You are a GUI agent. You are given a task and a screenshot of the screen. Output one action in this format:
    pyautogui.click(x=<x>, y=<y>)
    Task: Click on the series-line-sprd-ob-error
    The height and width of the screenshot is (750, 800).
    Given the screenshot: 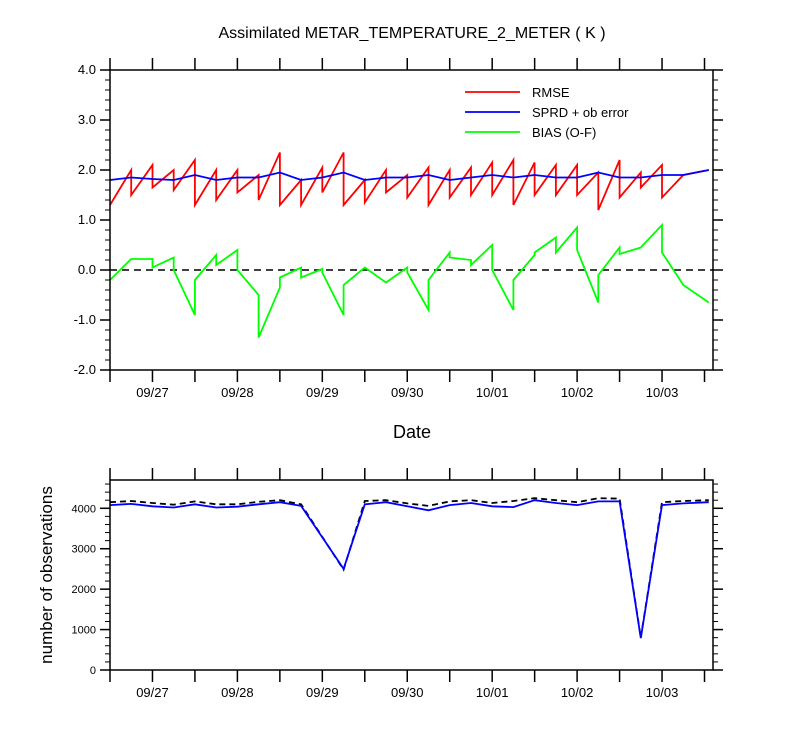 What is the action you would take?
    pyautogui.click(x=409, y=175)
    